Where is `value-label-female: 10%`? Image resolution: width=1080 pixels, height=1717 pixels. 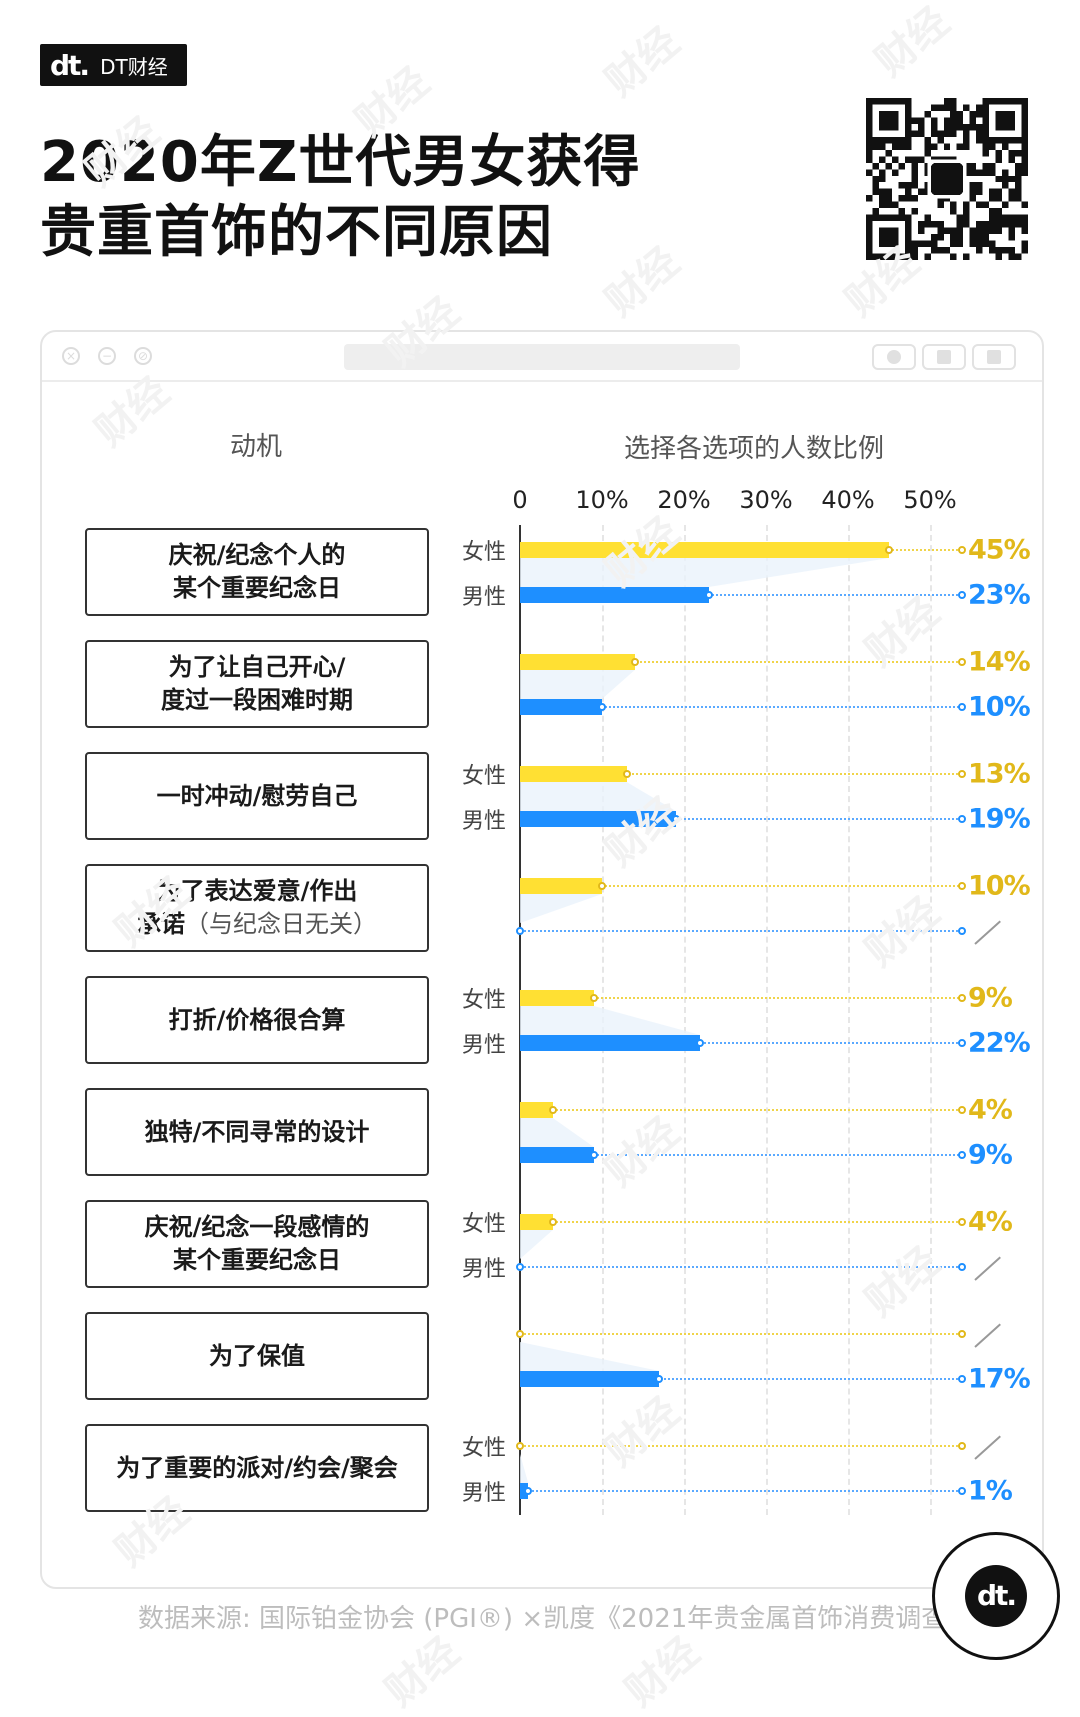
value-label-female: 10% is located at coordinates (999, 886).